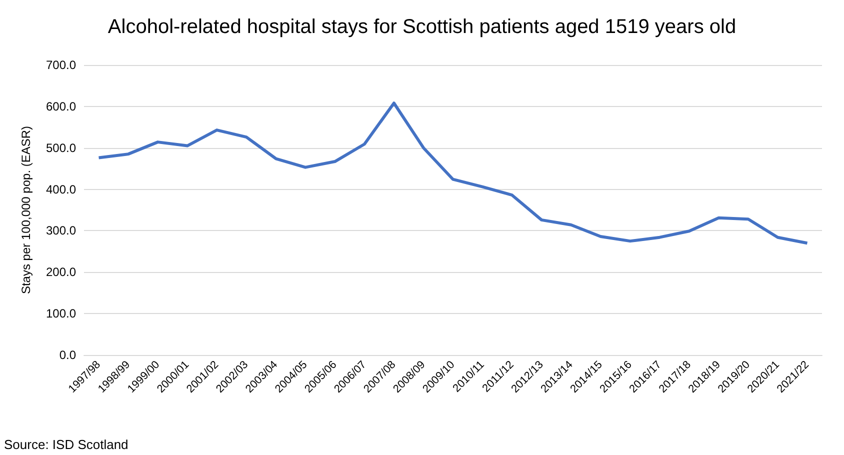 This screenshot has height=455, width=844. I want to click on y-tick-label: 500.0, so click(61, 147).